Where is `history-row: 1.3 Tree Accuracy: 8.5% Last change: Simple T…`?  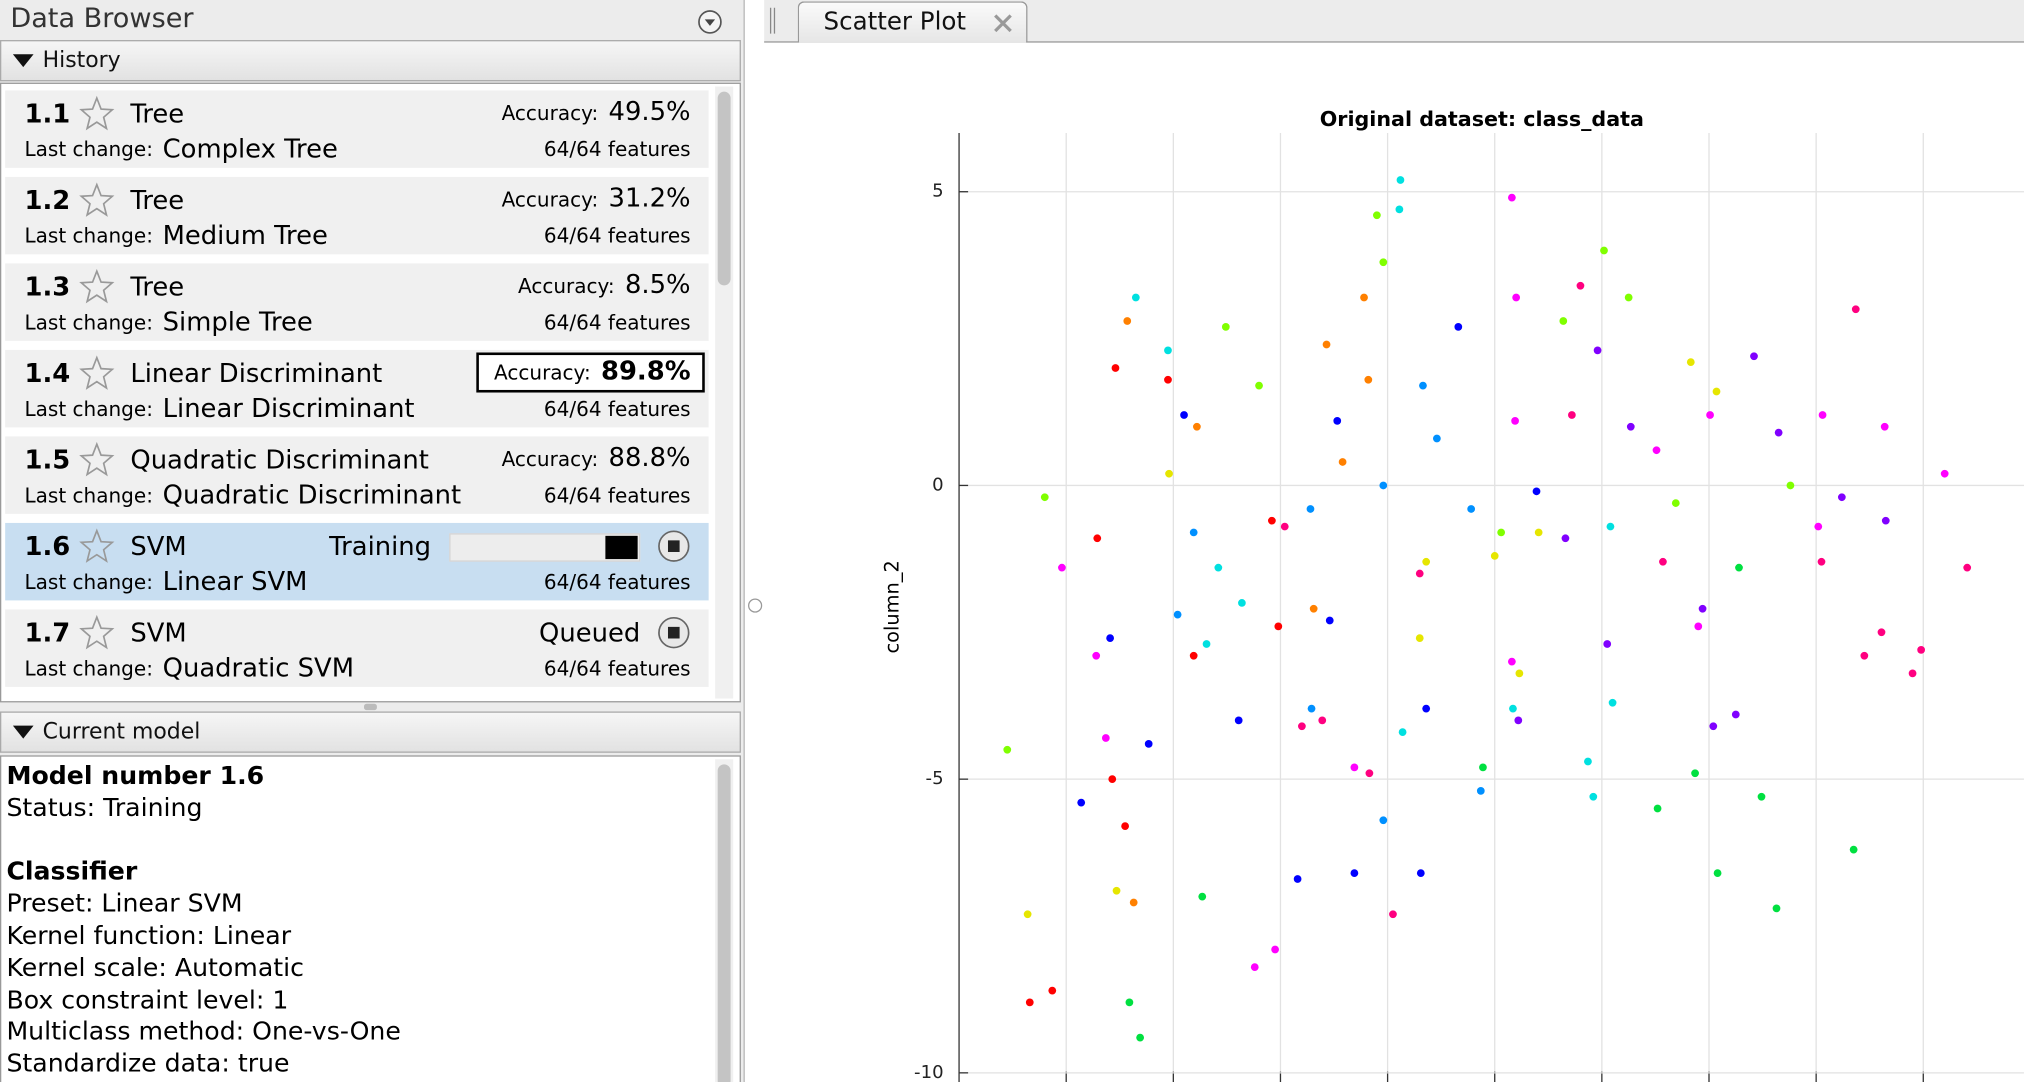 history-row: 1.3 Tree Accuracy: 8.5% Last change: Simple T… is located at coordinates (357, 302).